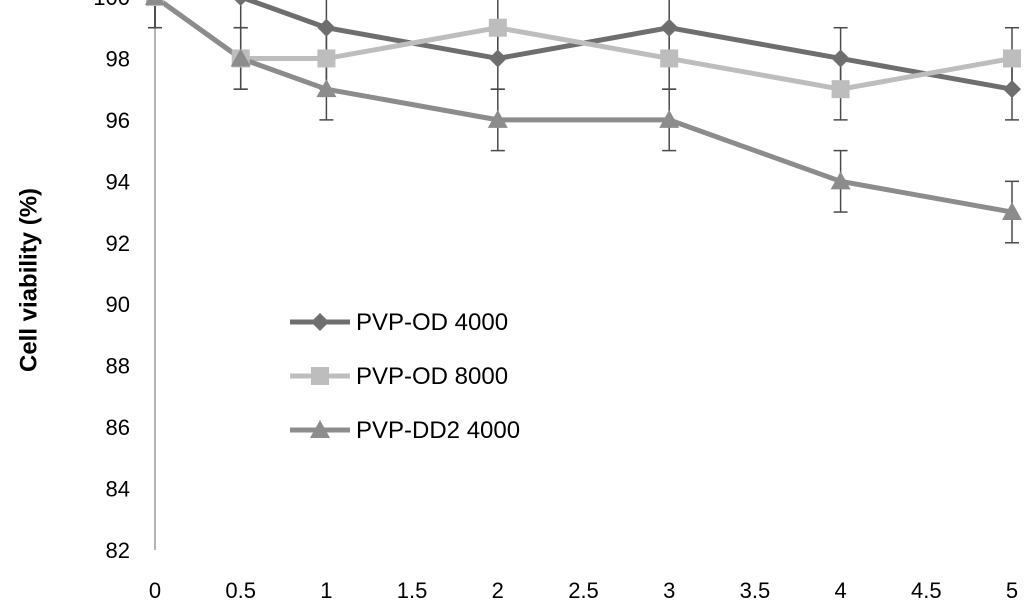 This screenshot has height=605, width=1024. I want to click on x-tick-label: 3.5, so click(755, 589).